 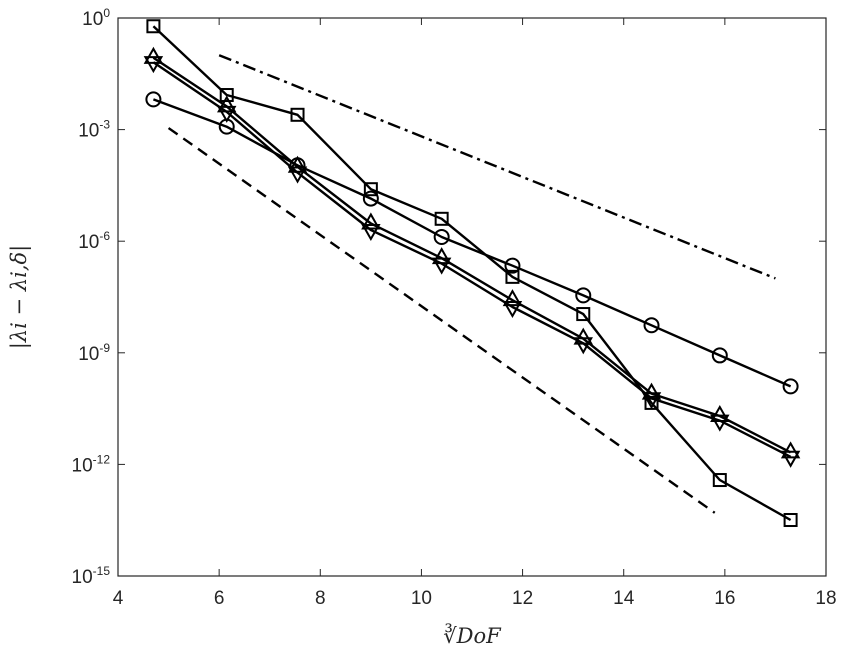 I want to click on x-tick-label: 14, so click(x=624, y=598).